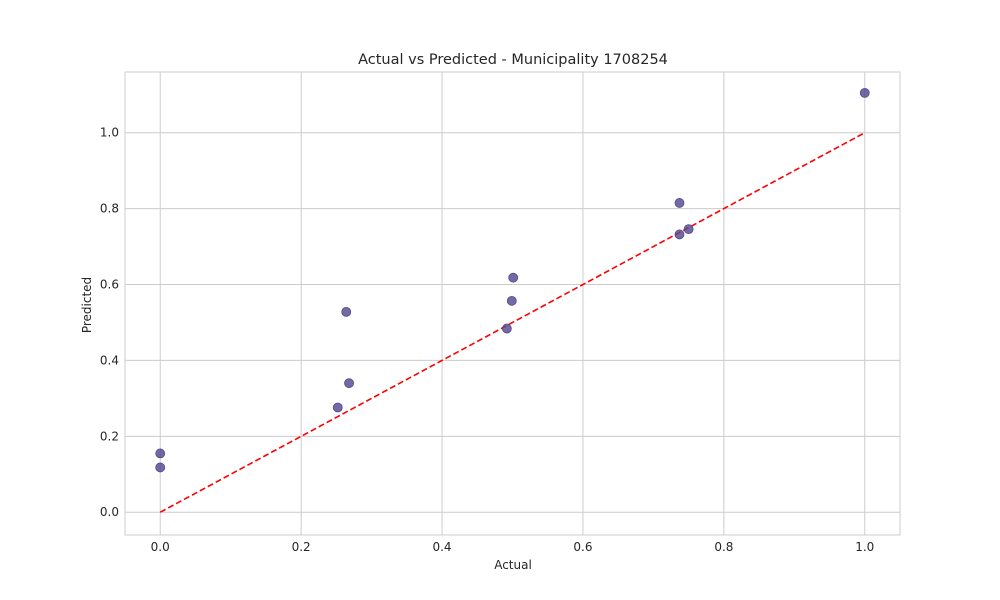  I want to click on x-tick-label: 0.4, so click(441, 547).